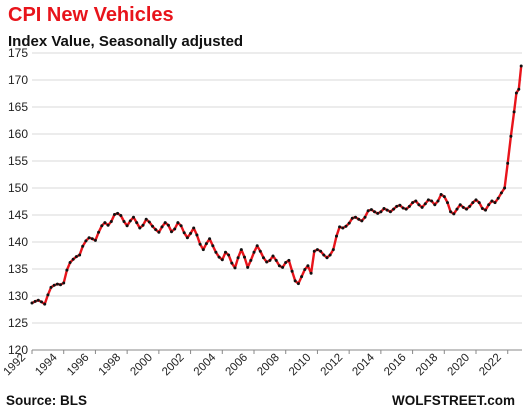  Describe the element at coordinates (395, 365) in the screenshot. I see `x-tick-label: 2016` at that location.